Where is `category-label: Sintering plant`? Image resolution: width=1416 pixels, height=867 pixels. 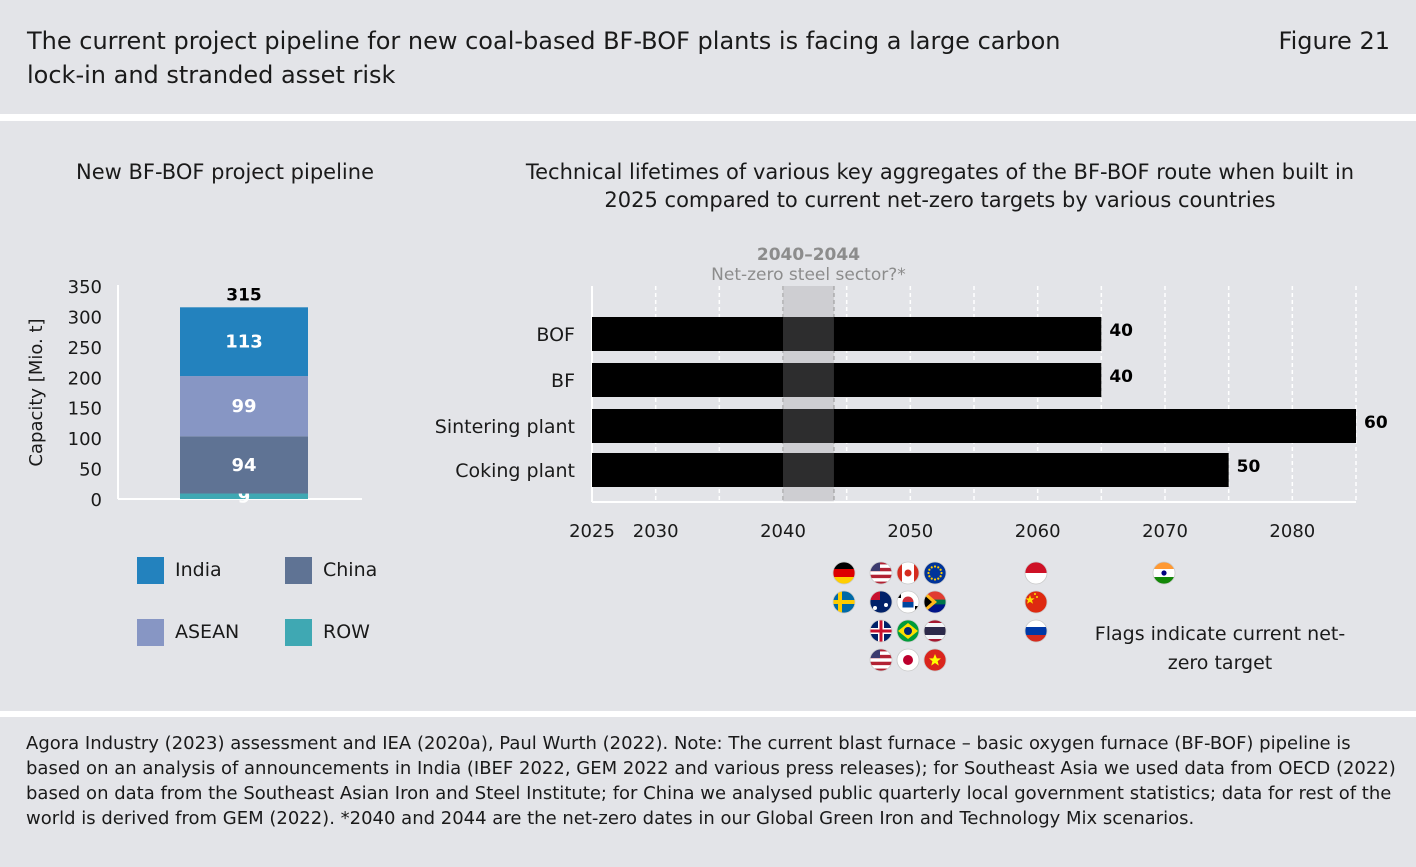
category-label: Sintering plant is located at coordinates (505, 427).